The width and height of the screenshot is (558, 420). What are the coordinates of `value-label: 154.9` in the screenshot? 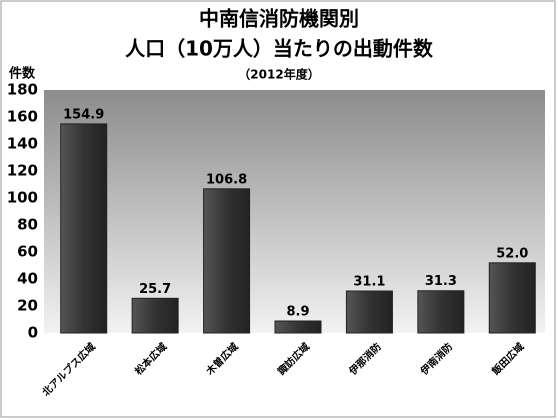 It's located at (83, 114).